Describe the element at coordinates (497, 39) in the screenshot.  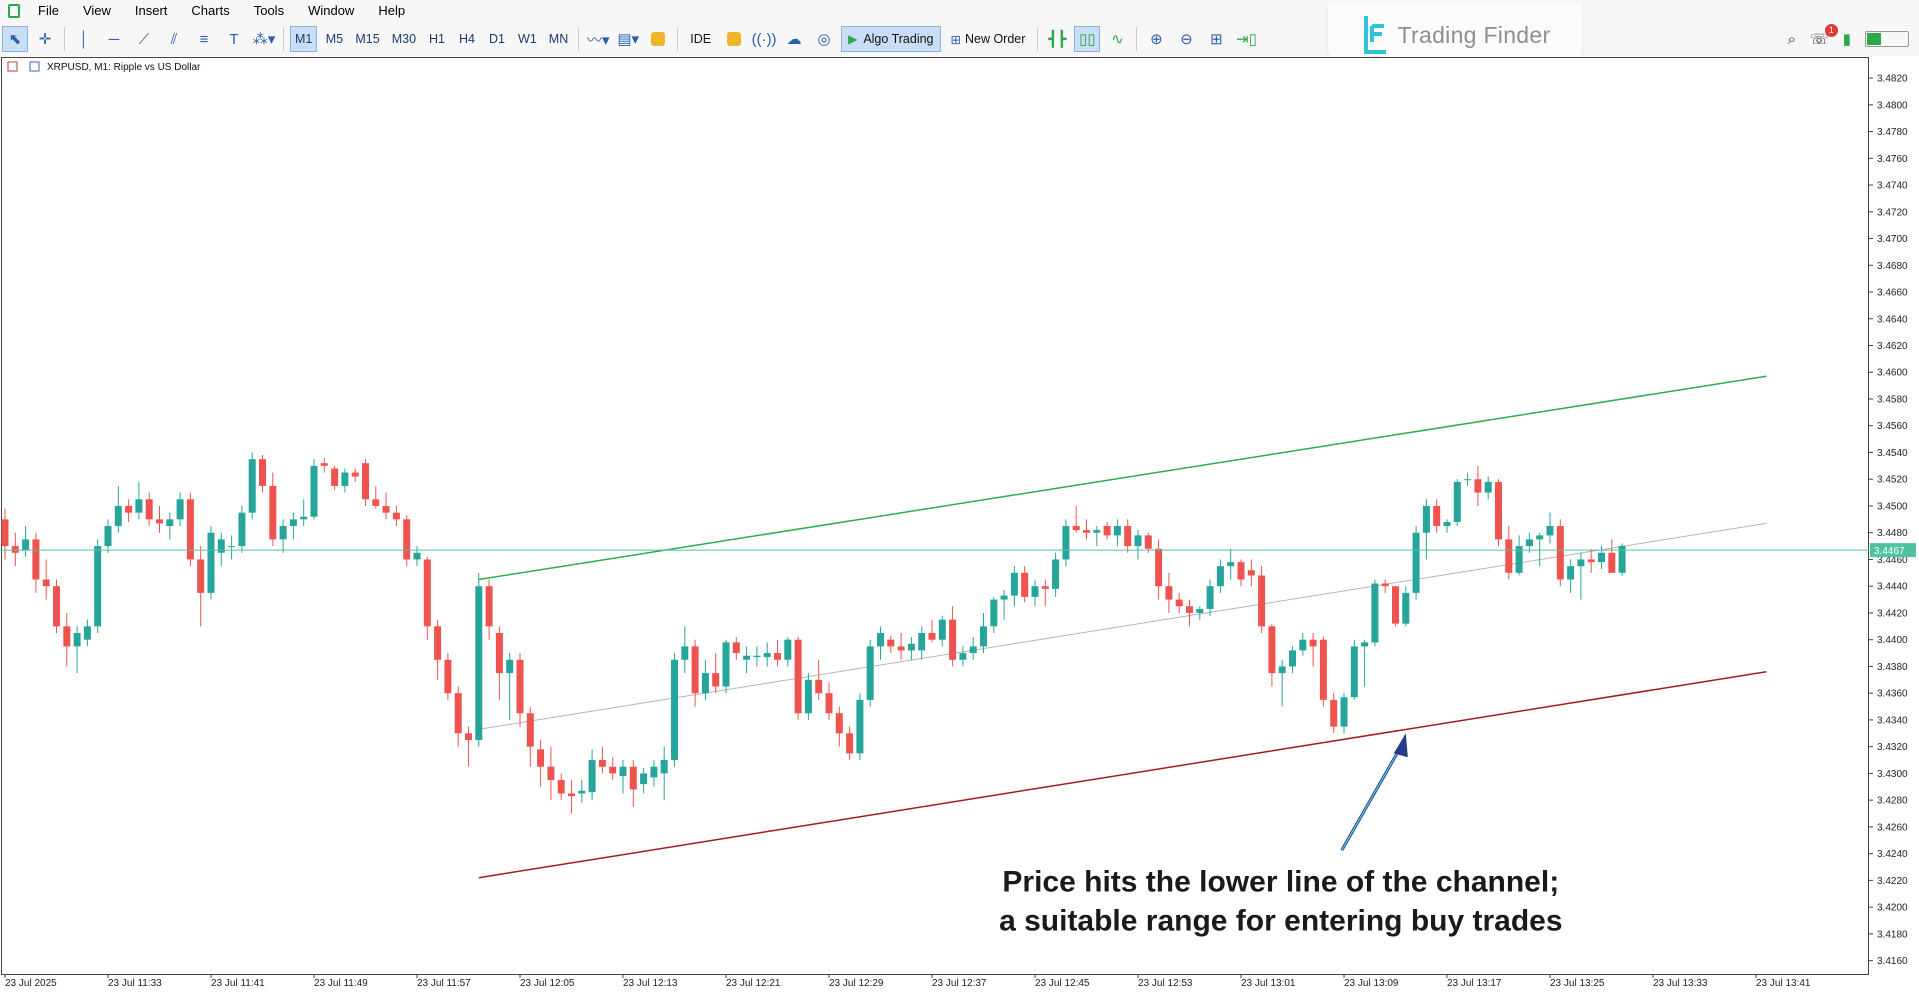
I see `timeframe-d1: D1` at that location.